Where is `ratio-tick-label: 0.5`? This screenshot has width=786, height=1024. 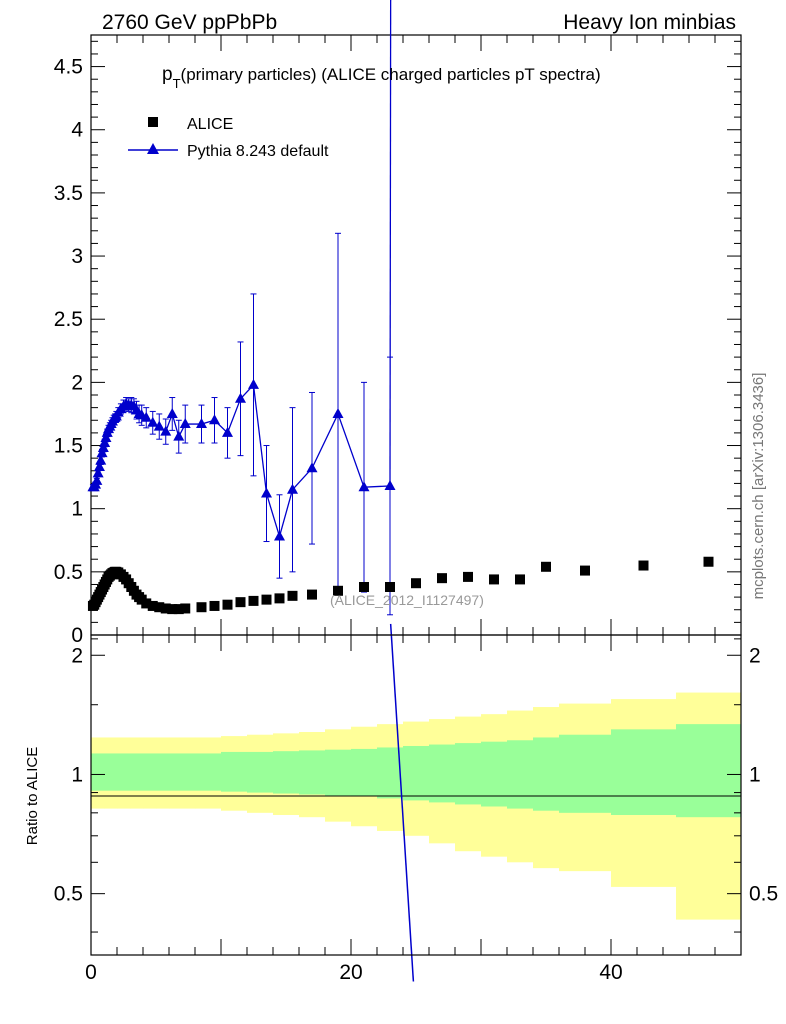
ratio-tick-label: 0.5 is located at coordinates (68, 894).